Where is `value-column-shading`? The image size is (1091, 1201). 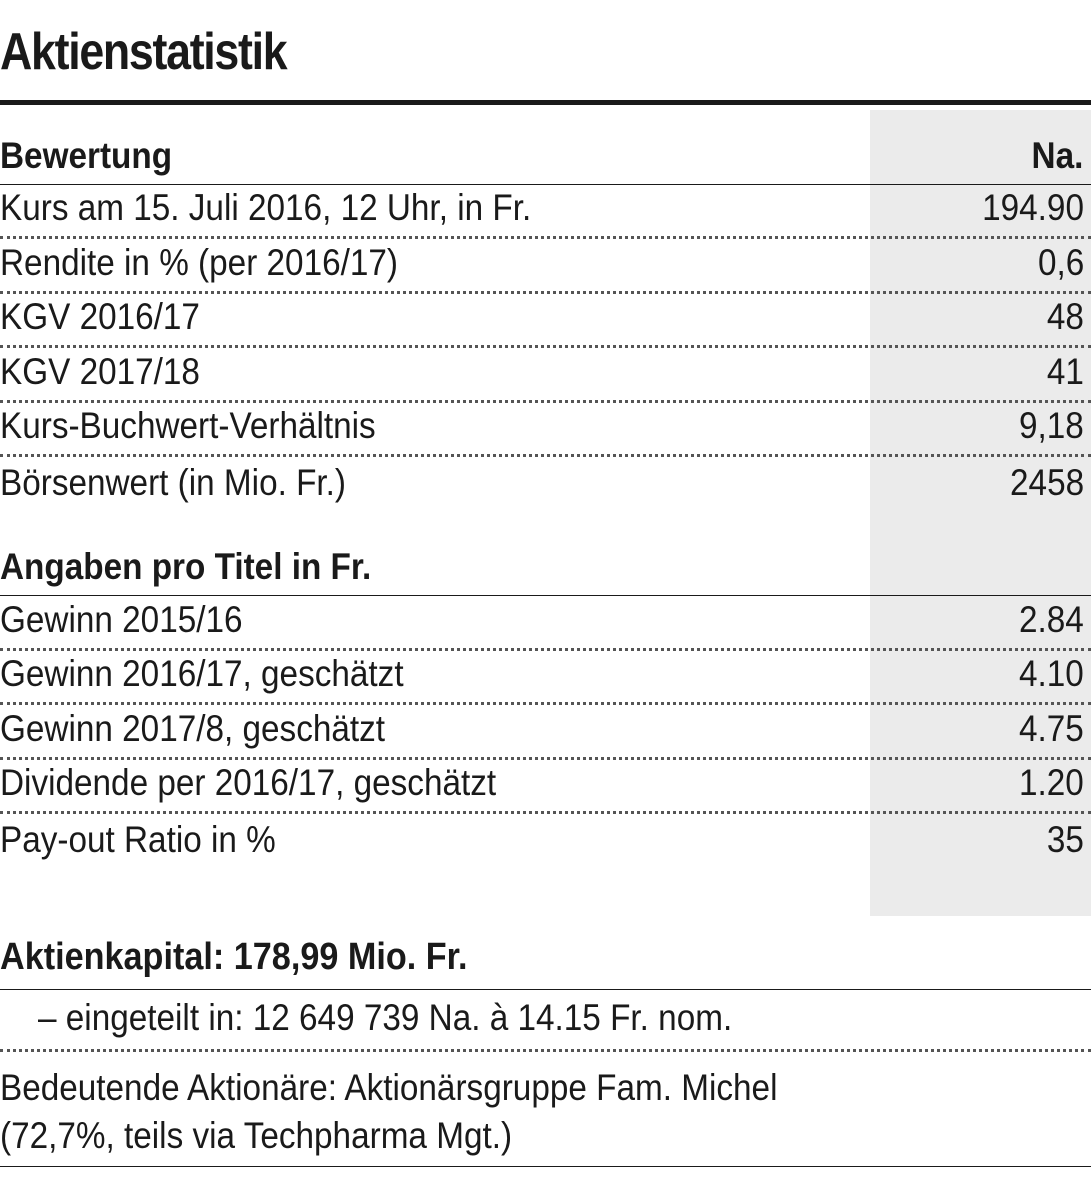 value-column-shading is located at coordinates (980, 513).